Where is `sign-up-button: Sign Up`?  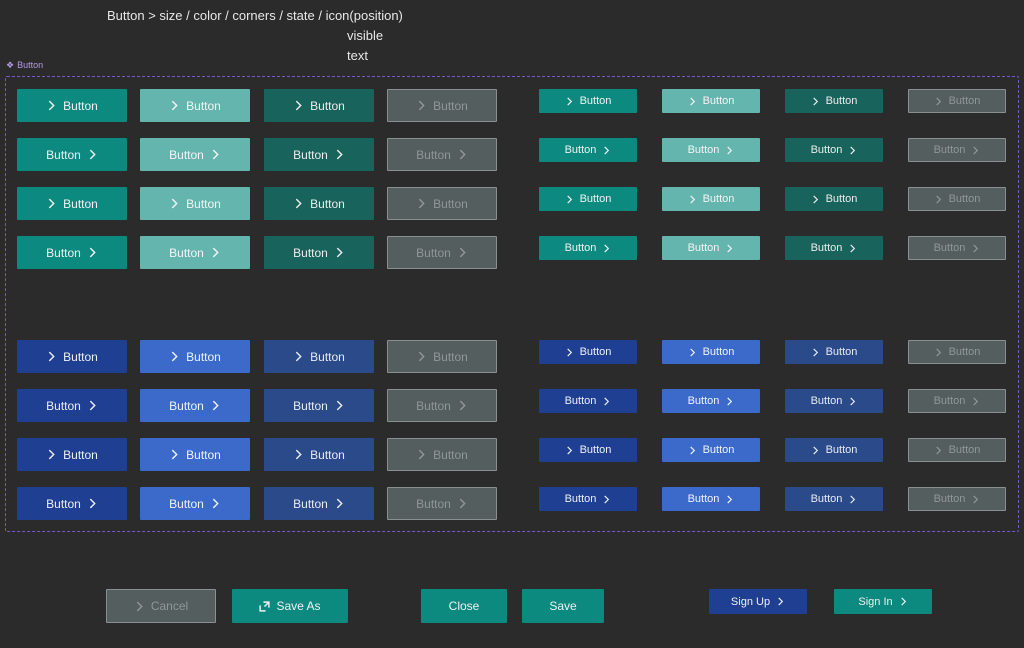 sign-up-button: Sign Up is located at coordinates (758, 601).